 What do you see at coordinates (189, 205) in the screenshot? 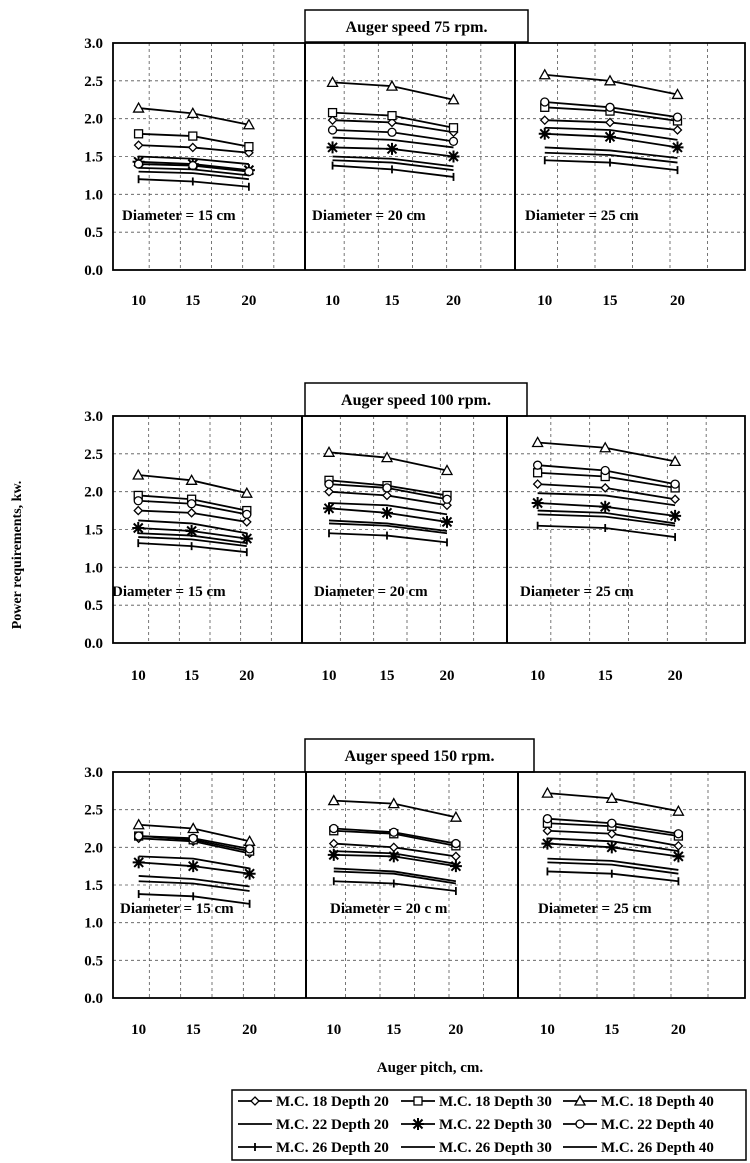
I see `panel-0-0: Diameter = 15 cm 10 15 20` at bounding box center [189, 205].